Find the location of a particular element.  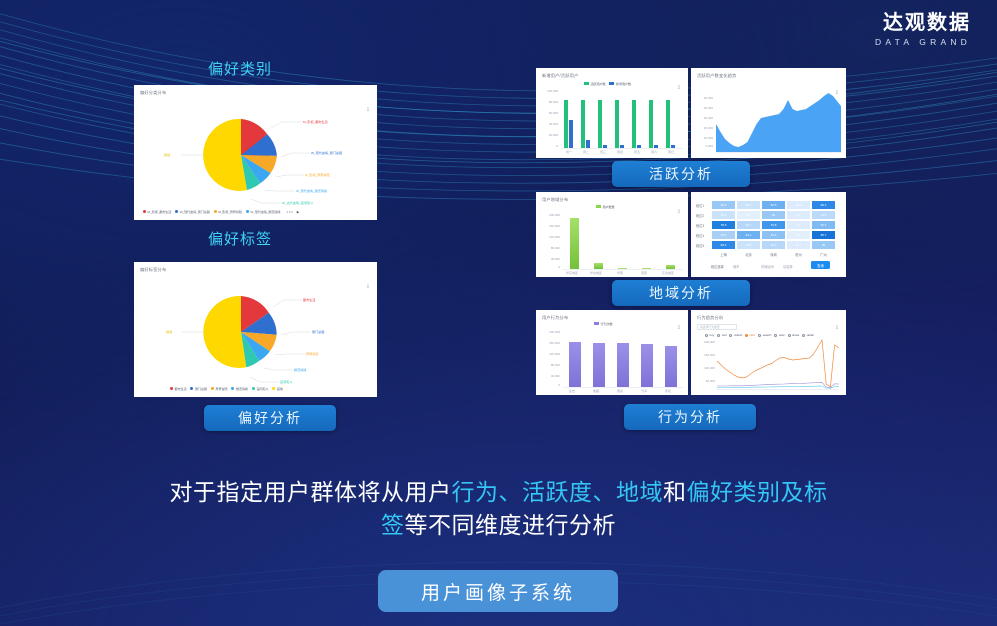

pill-preference-analysis: 偏好分析 is located at coordinates (270, 418).